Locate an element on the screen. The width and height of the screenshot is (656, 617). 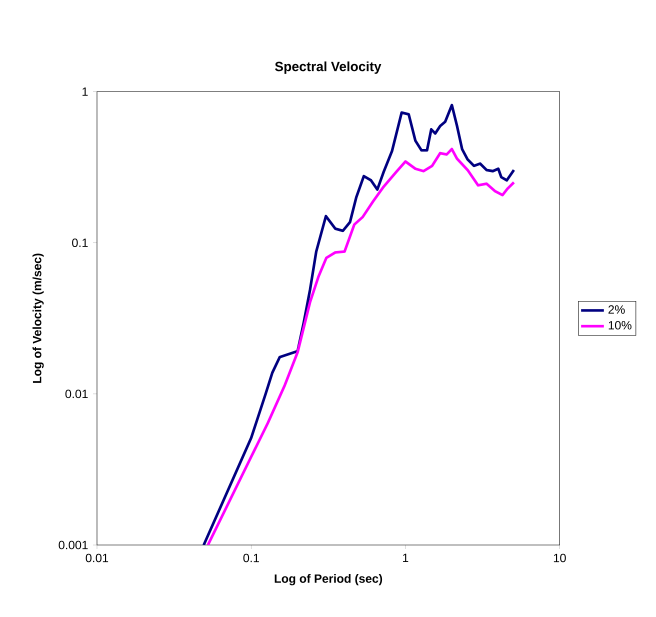
y-tick-label: 0.01 is located at coordinates (76, 394).